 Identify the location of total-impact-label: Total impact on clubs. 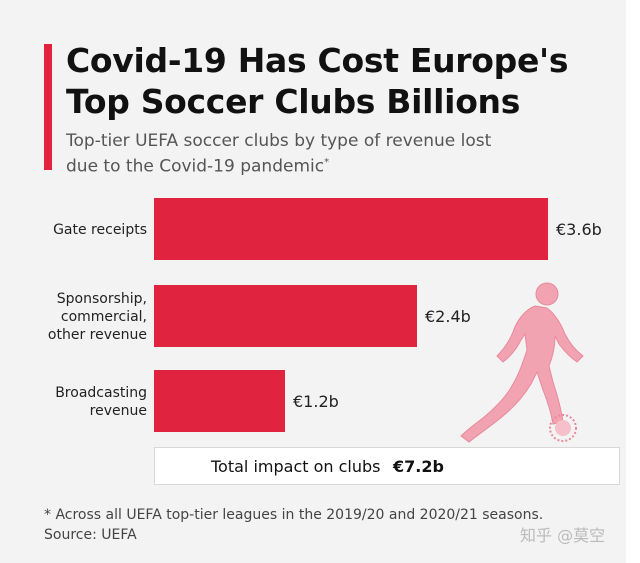
(296, 466).